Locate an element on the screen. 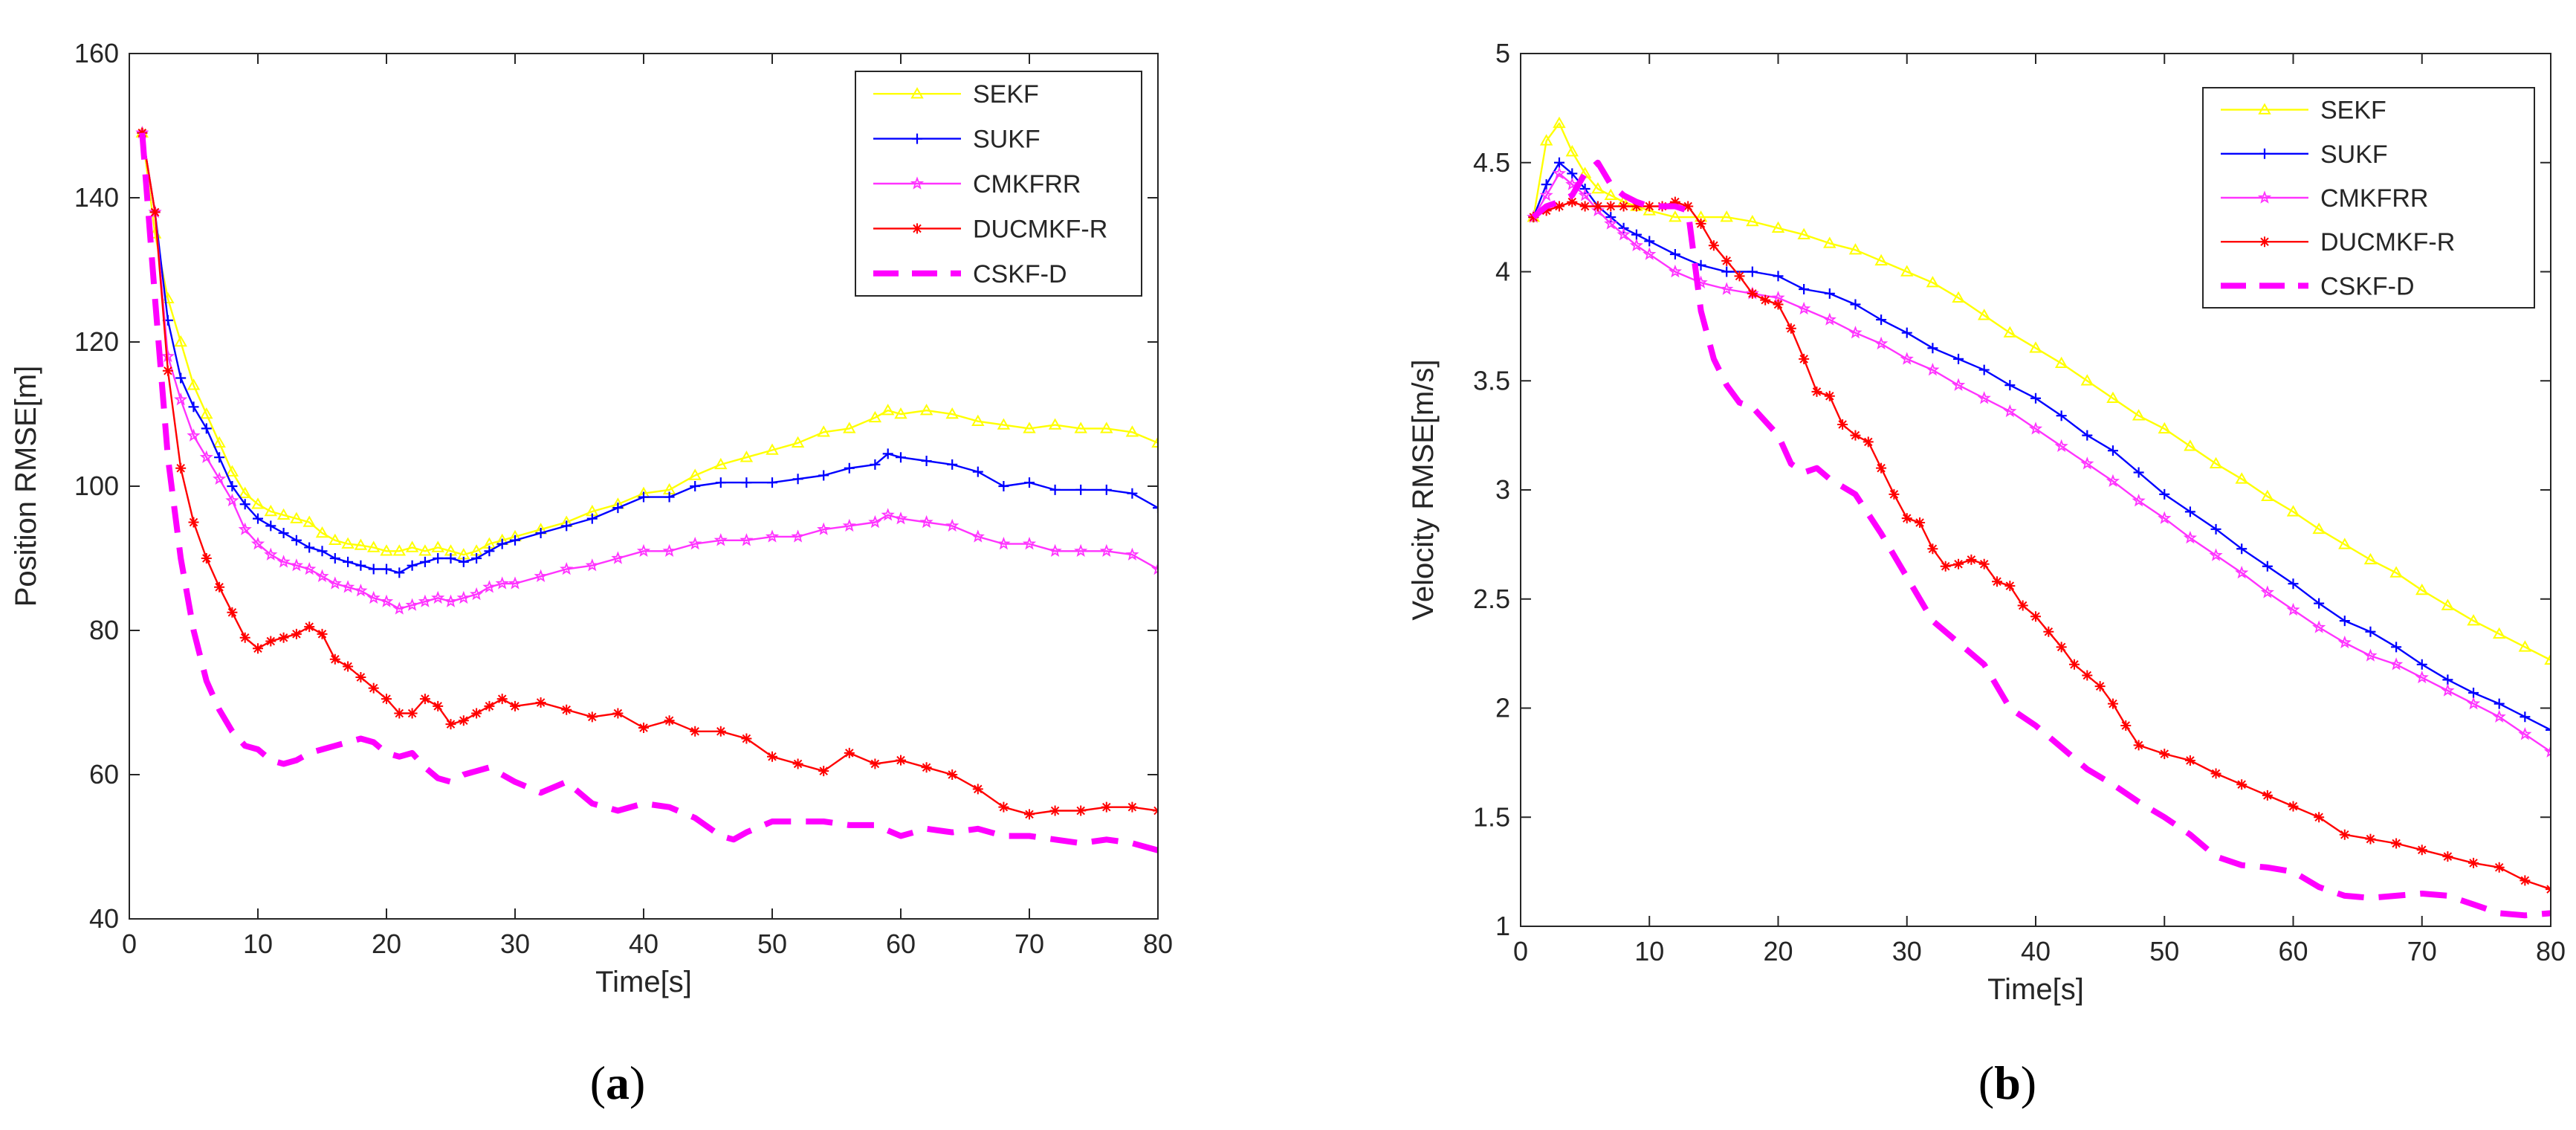  legend-marker-ducmkf-r is located at coordinates (2264, 242).